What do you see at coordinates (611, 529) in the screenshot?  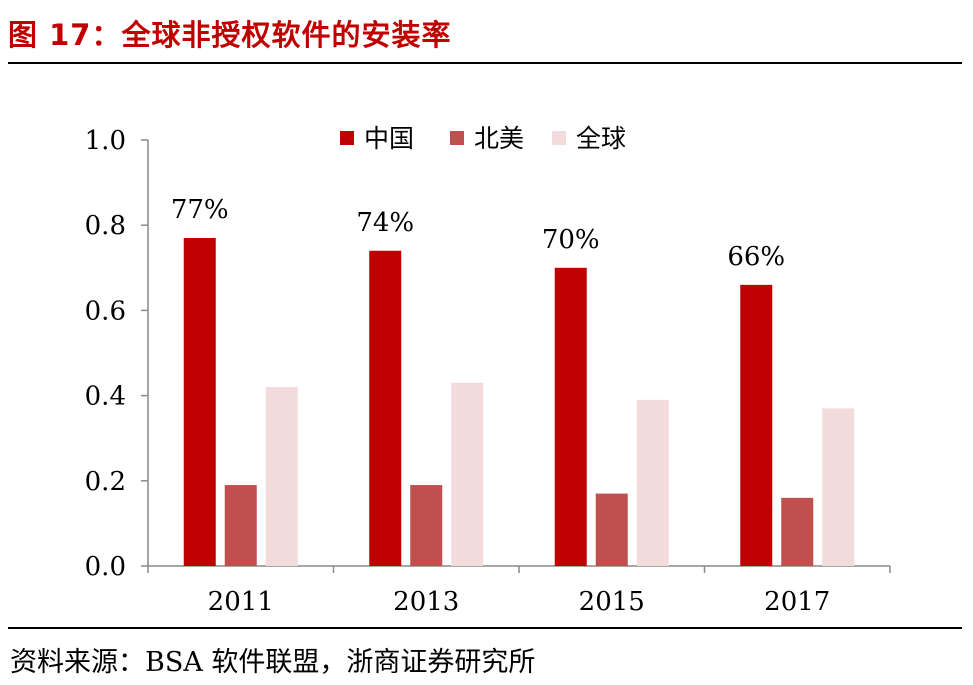 I see `bar-series-north-america-2015` at bounding box center [611, 529].